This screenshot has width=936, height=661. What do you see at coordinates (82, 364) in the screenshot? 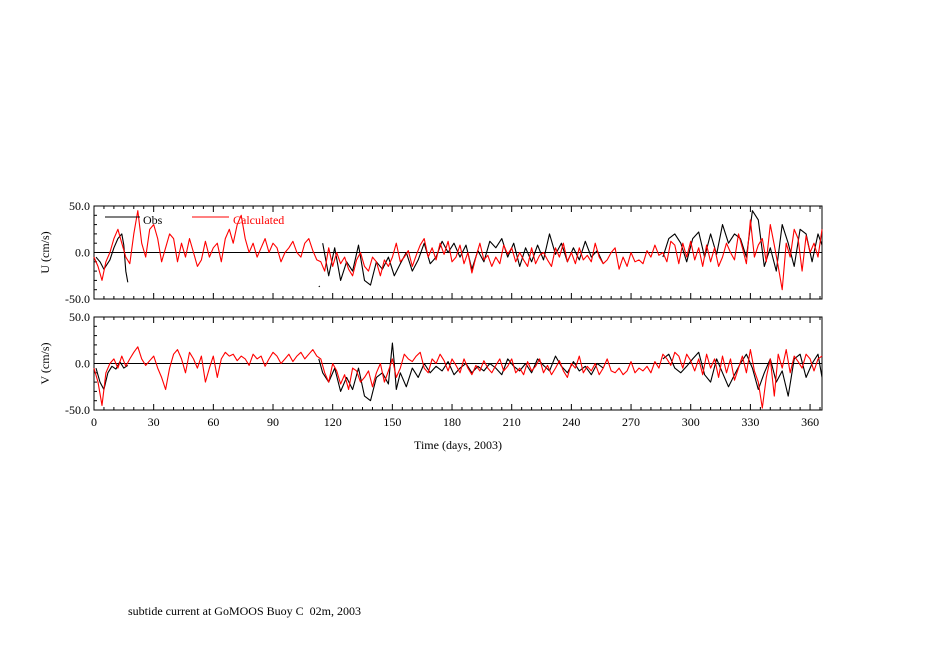
I see `v-y-tick-label: 0.0` at bounding box center [82, 364].